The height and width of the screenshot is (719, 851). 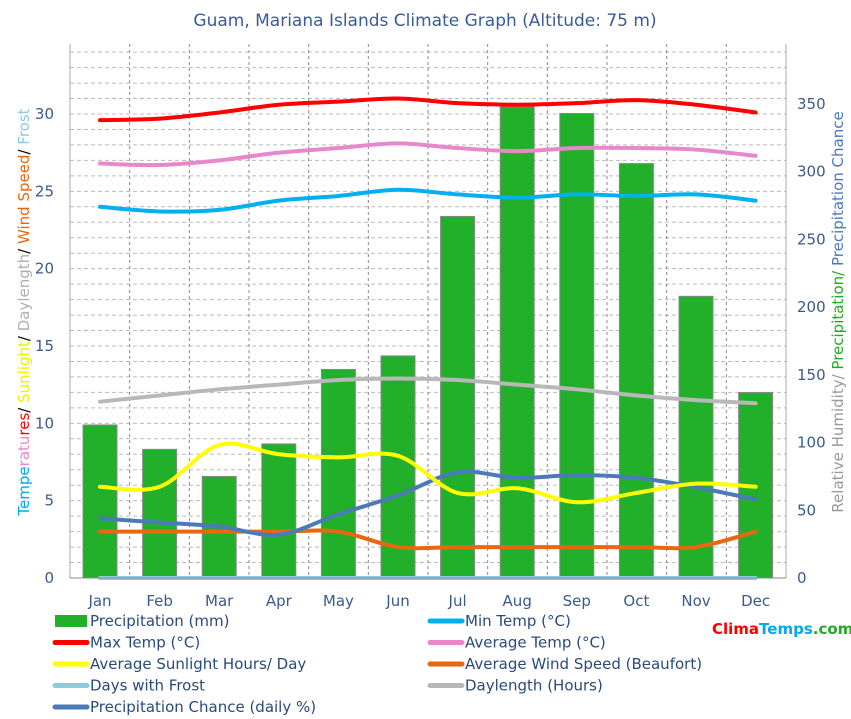 I want to click on legend-item: Average Wind Speed (Beaufort), so click(x=564, y=664).